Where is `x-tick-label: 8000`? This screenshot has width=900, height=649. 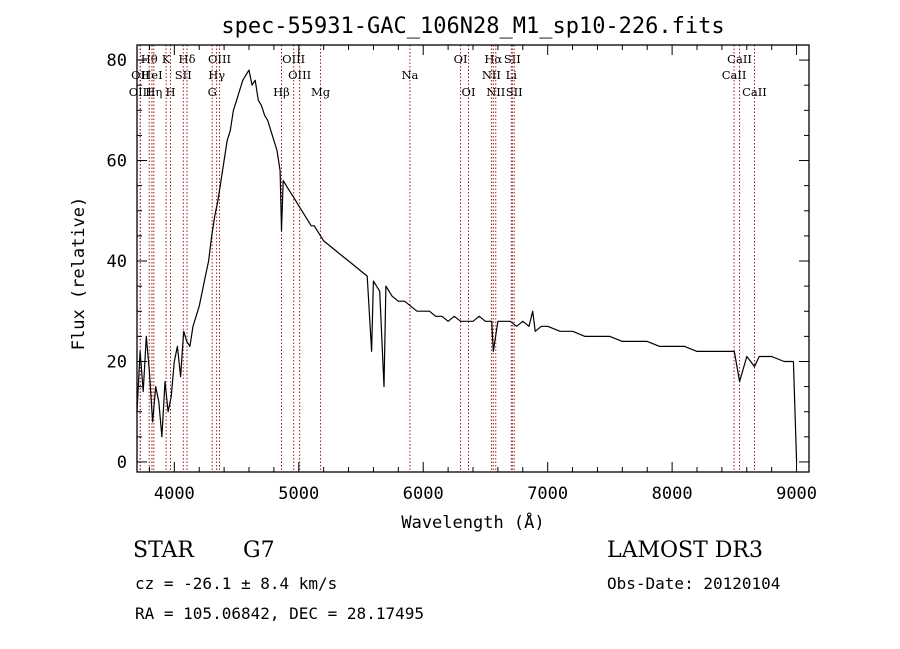 x-tick-label: 8000 is located at coordinates (672, 494).